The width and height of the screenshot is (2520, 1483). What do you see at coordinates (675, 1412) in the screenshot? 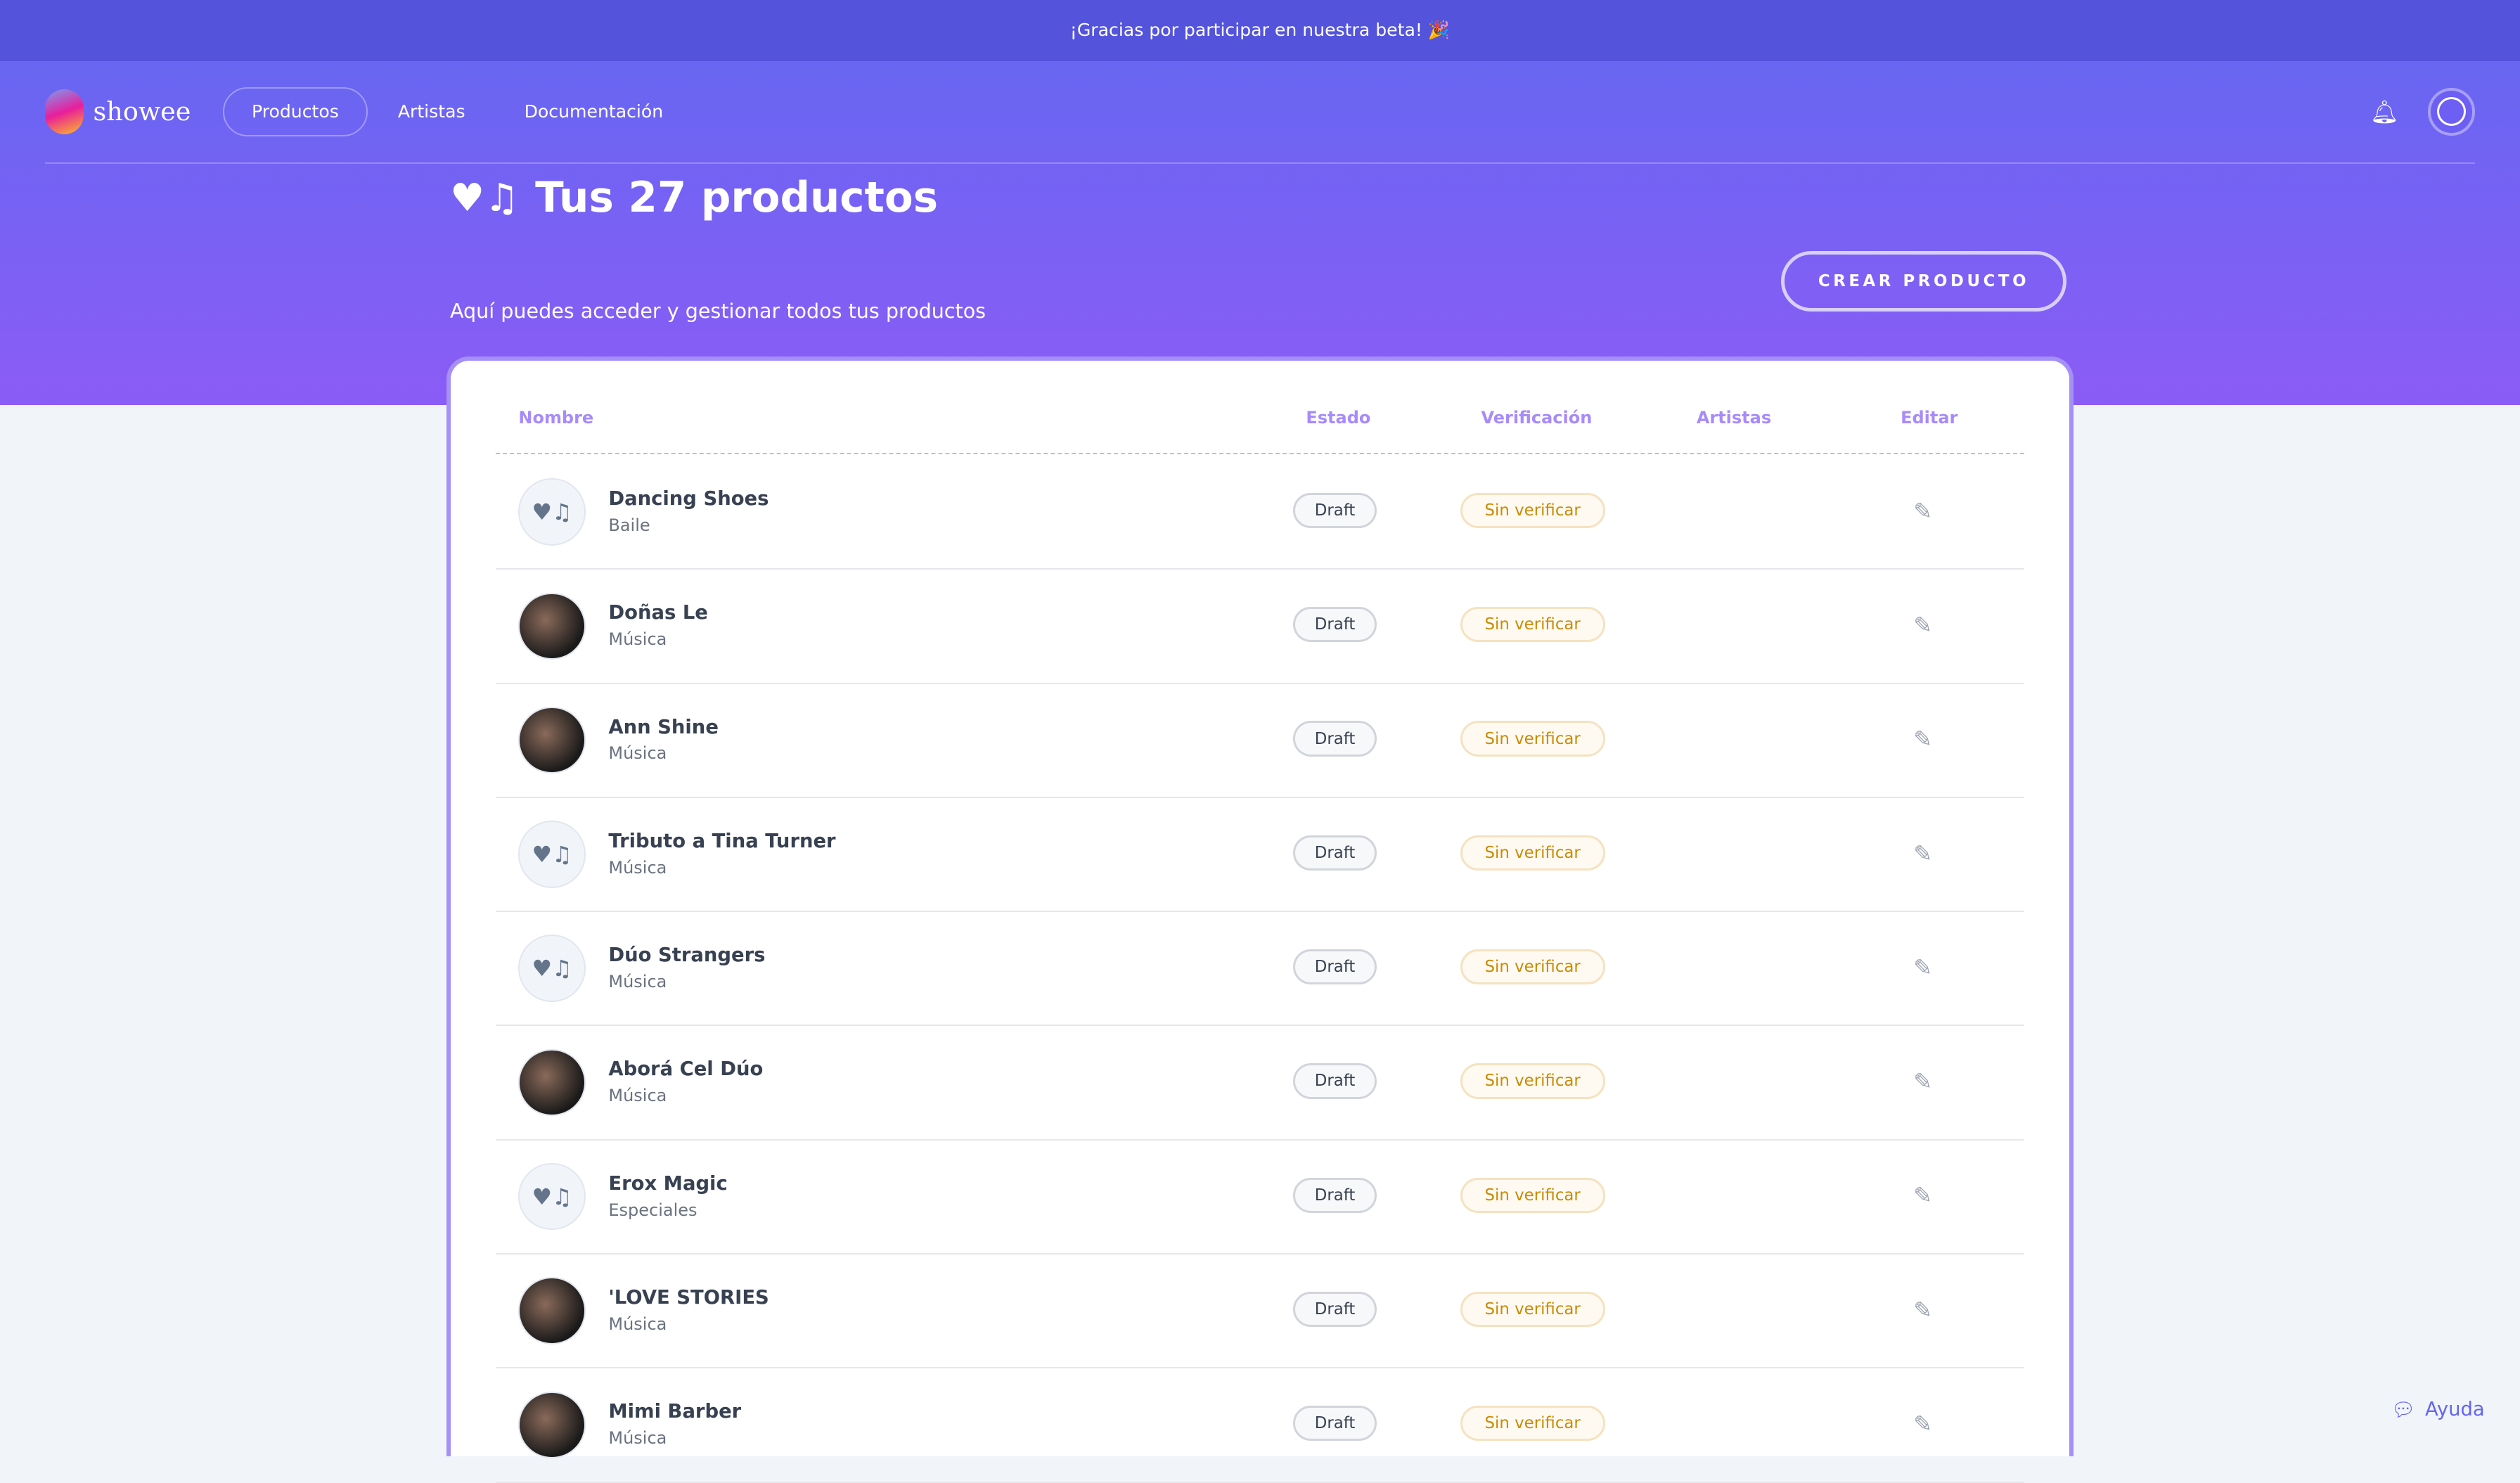
I see `product-name: Mimi Barber` at bounding box center [675, 1412].